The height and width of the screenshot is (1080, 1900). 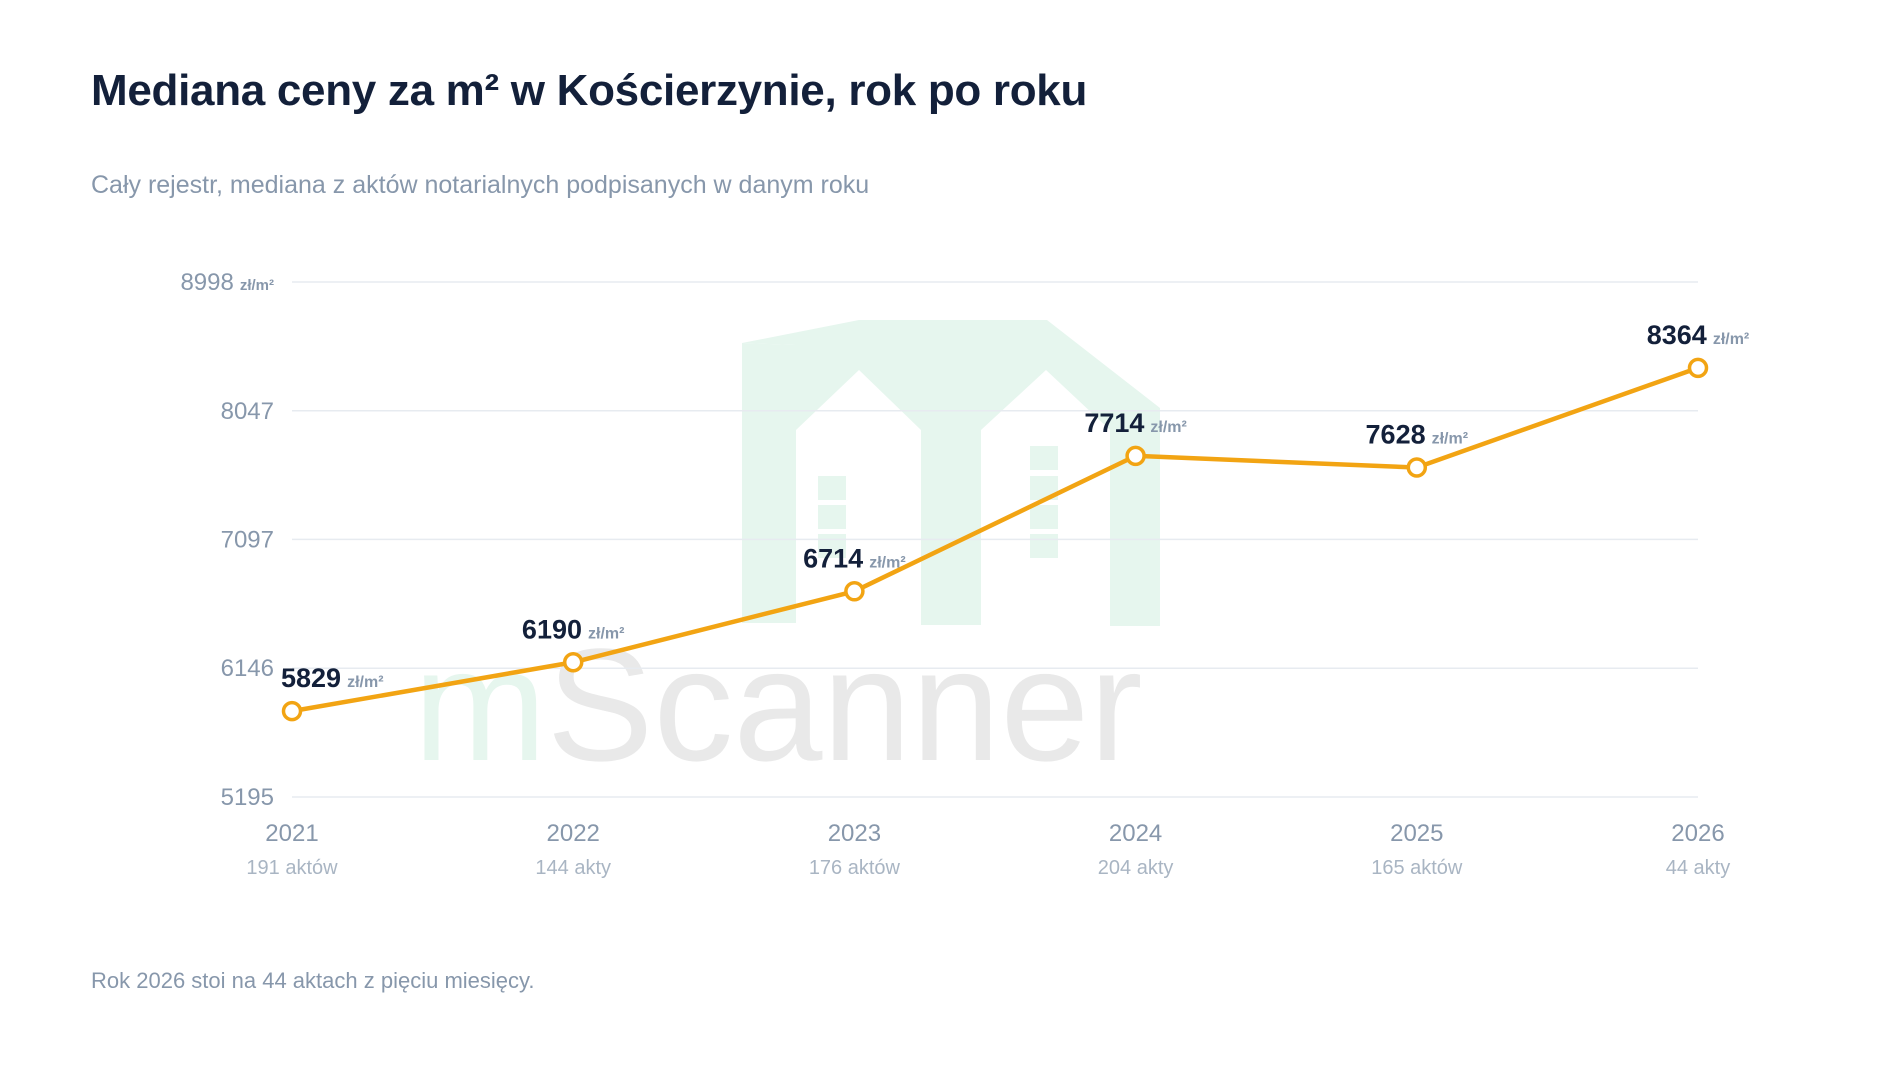 What do you see at coordinates (573, 868) in the screenshot?
I see `x-tick-sublabel: 144 akty` at bounding box center [573, 868].